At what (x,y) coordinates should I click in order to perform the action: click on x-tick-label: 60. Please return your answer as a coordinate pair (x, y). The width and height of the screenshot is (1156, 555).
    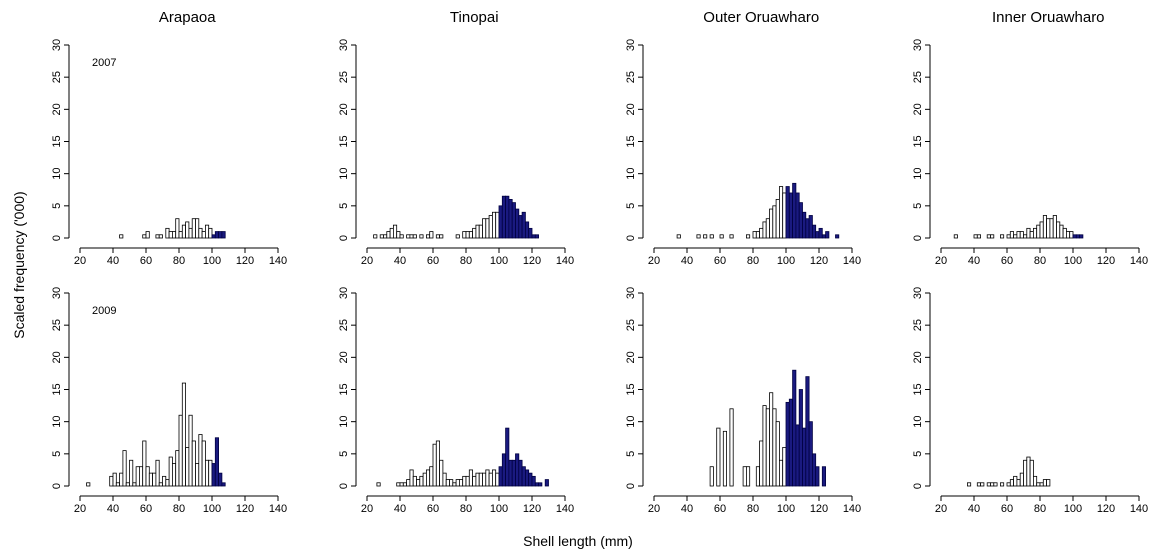
    Looking at the image, I should click on (1007, 509).